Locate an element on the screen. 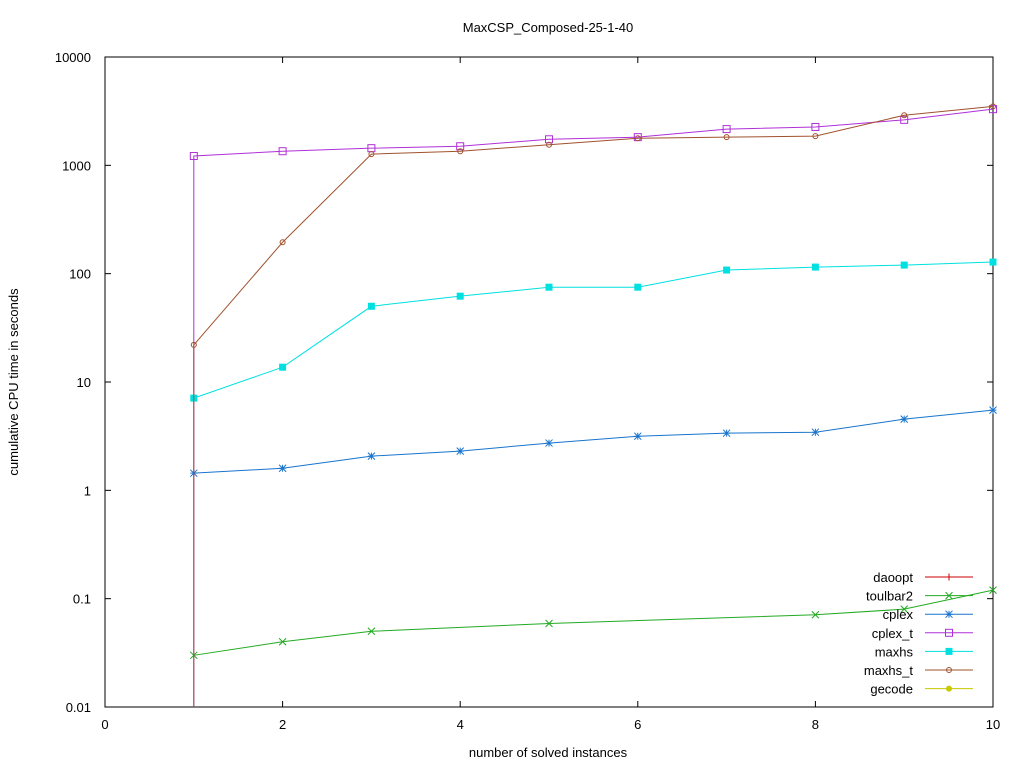 The width and height of the screenshot is (1024, 773). x-tick-label: 0 is located at coordinates (104, 724).